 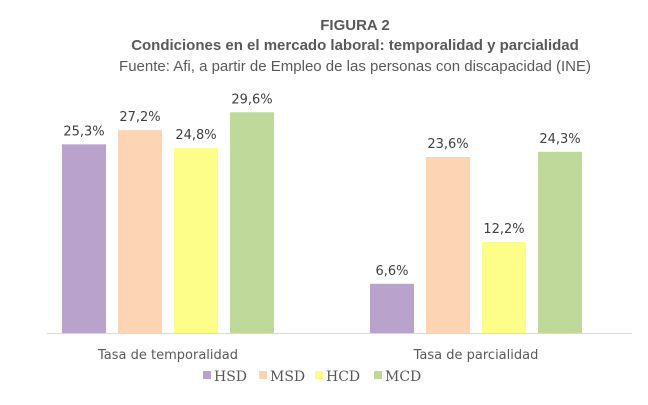 I want to click on category-label: Tasa de temporalidad, so click(x=167, y=355).